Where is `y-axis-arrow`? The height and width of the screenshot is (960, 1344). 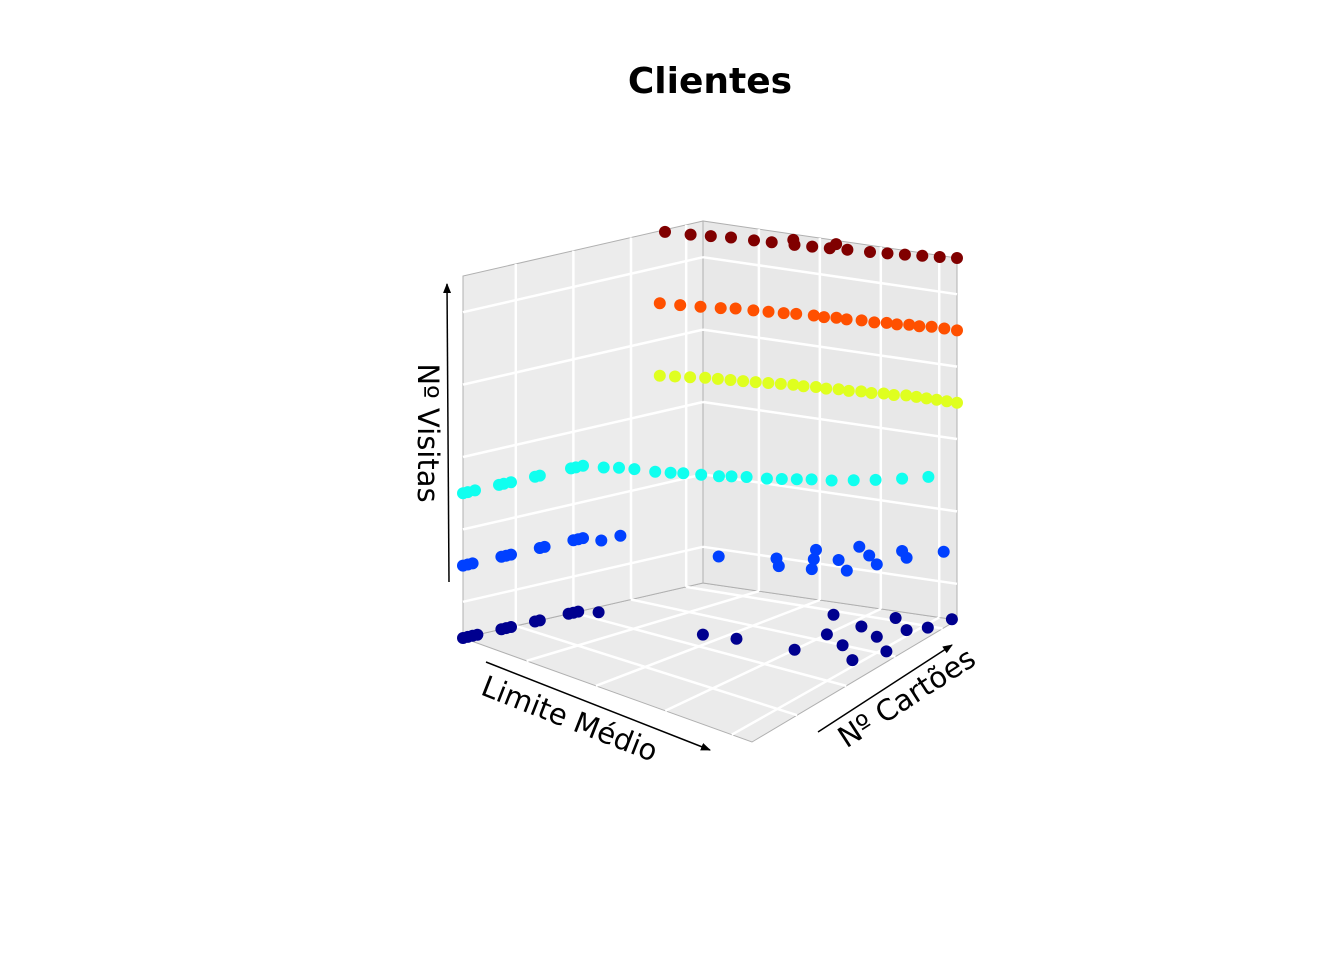 y-axis-arrow is located at coordinates (885, 688).